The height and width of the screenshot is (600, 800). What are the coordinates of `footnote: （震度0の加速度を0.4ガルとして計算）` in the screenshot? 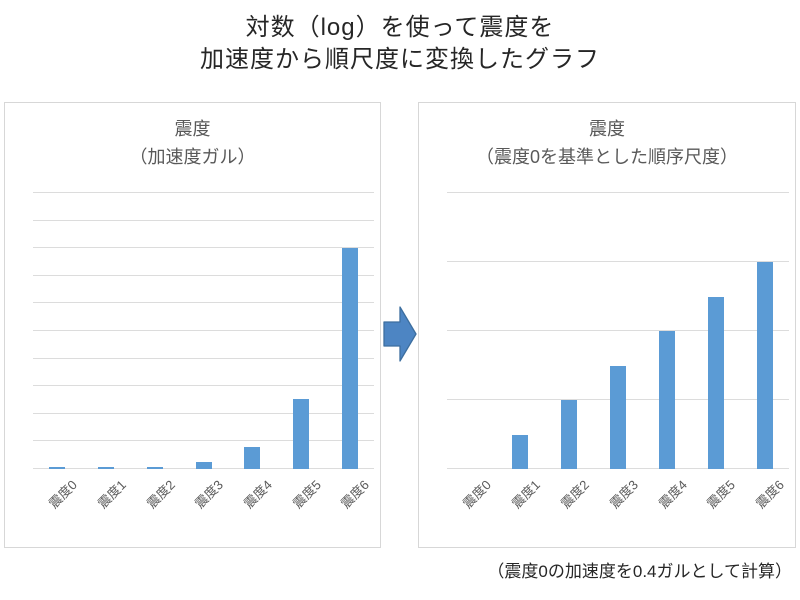 It's located at (639, 571).